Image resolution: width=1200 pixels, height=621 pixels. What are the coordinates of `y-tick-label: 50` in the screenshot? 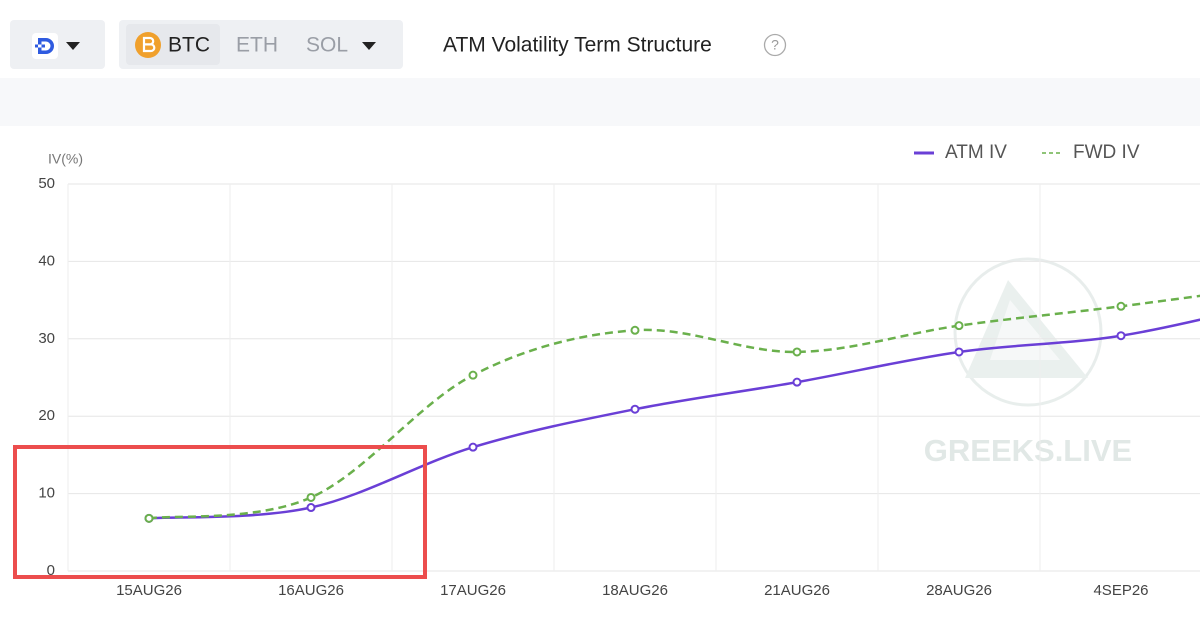 It's located at (46, 183).